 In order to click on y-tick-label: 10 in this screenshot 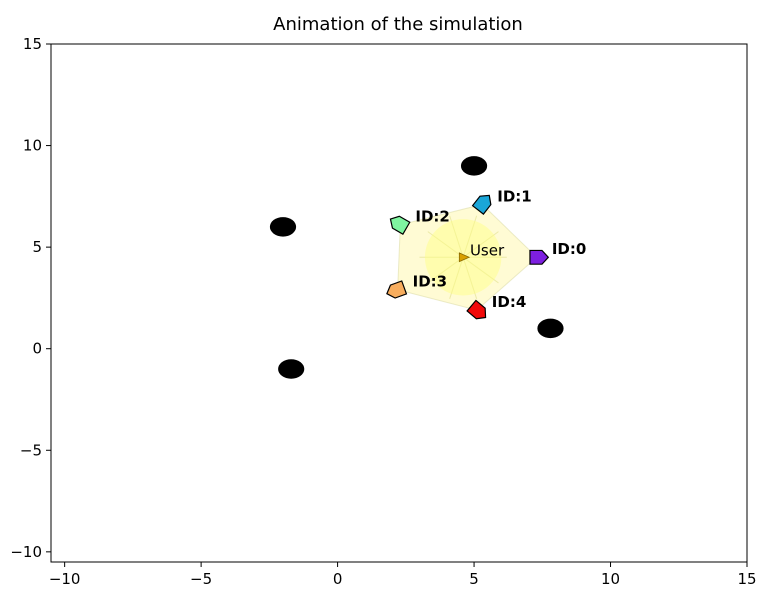, I will do `click(32, 146)`.